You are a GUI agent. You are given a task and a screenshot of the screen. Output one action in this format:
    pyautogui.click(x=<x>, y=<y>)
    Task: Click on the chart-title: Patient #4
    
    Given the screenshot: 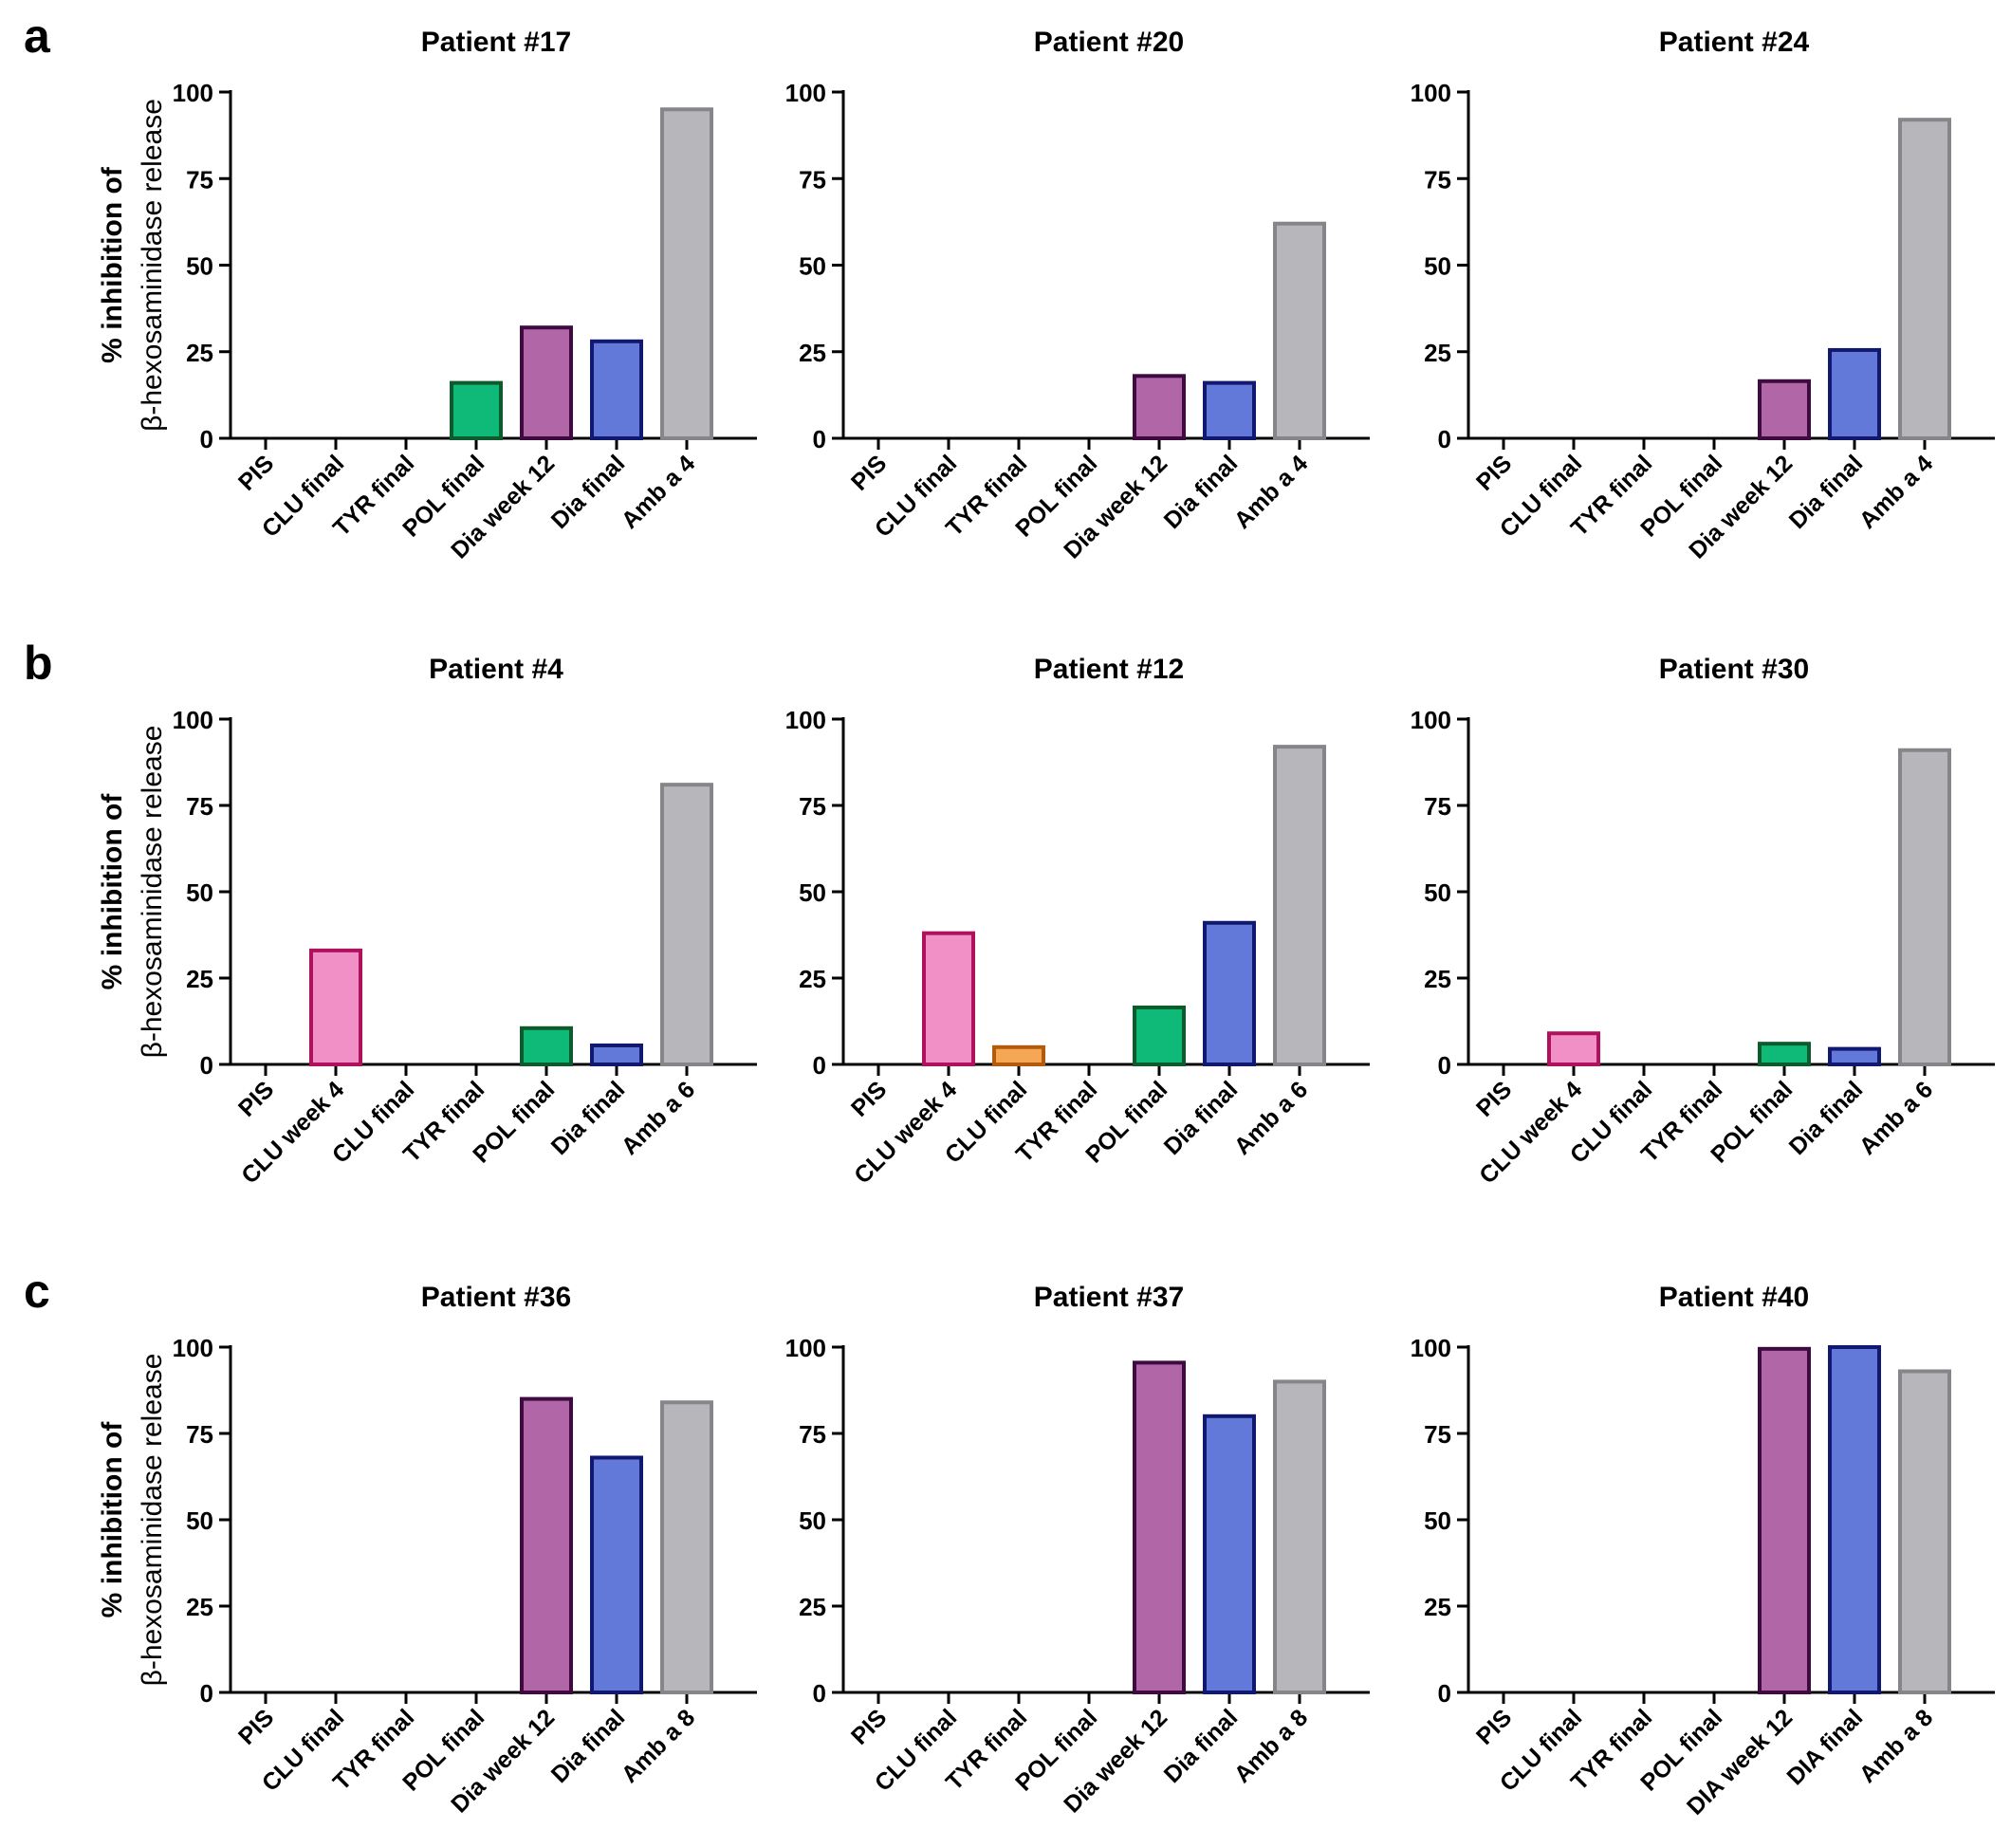 What is the action you would take?
    pyautogui.click(x=496, y=669)
    